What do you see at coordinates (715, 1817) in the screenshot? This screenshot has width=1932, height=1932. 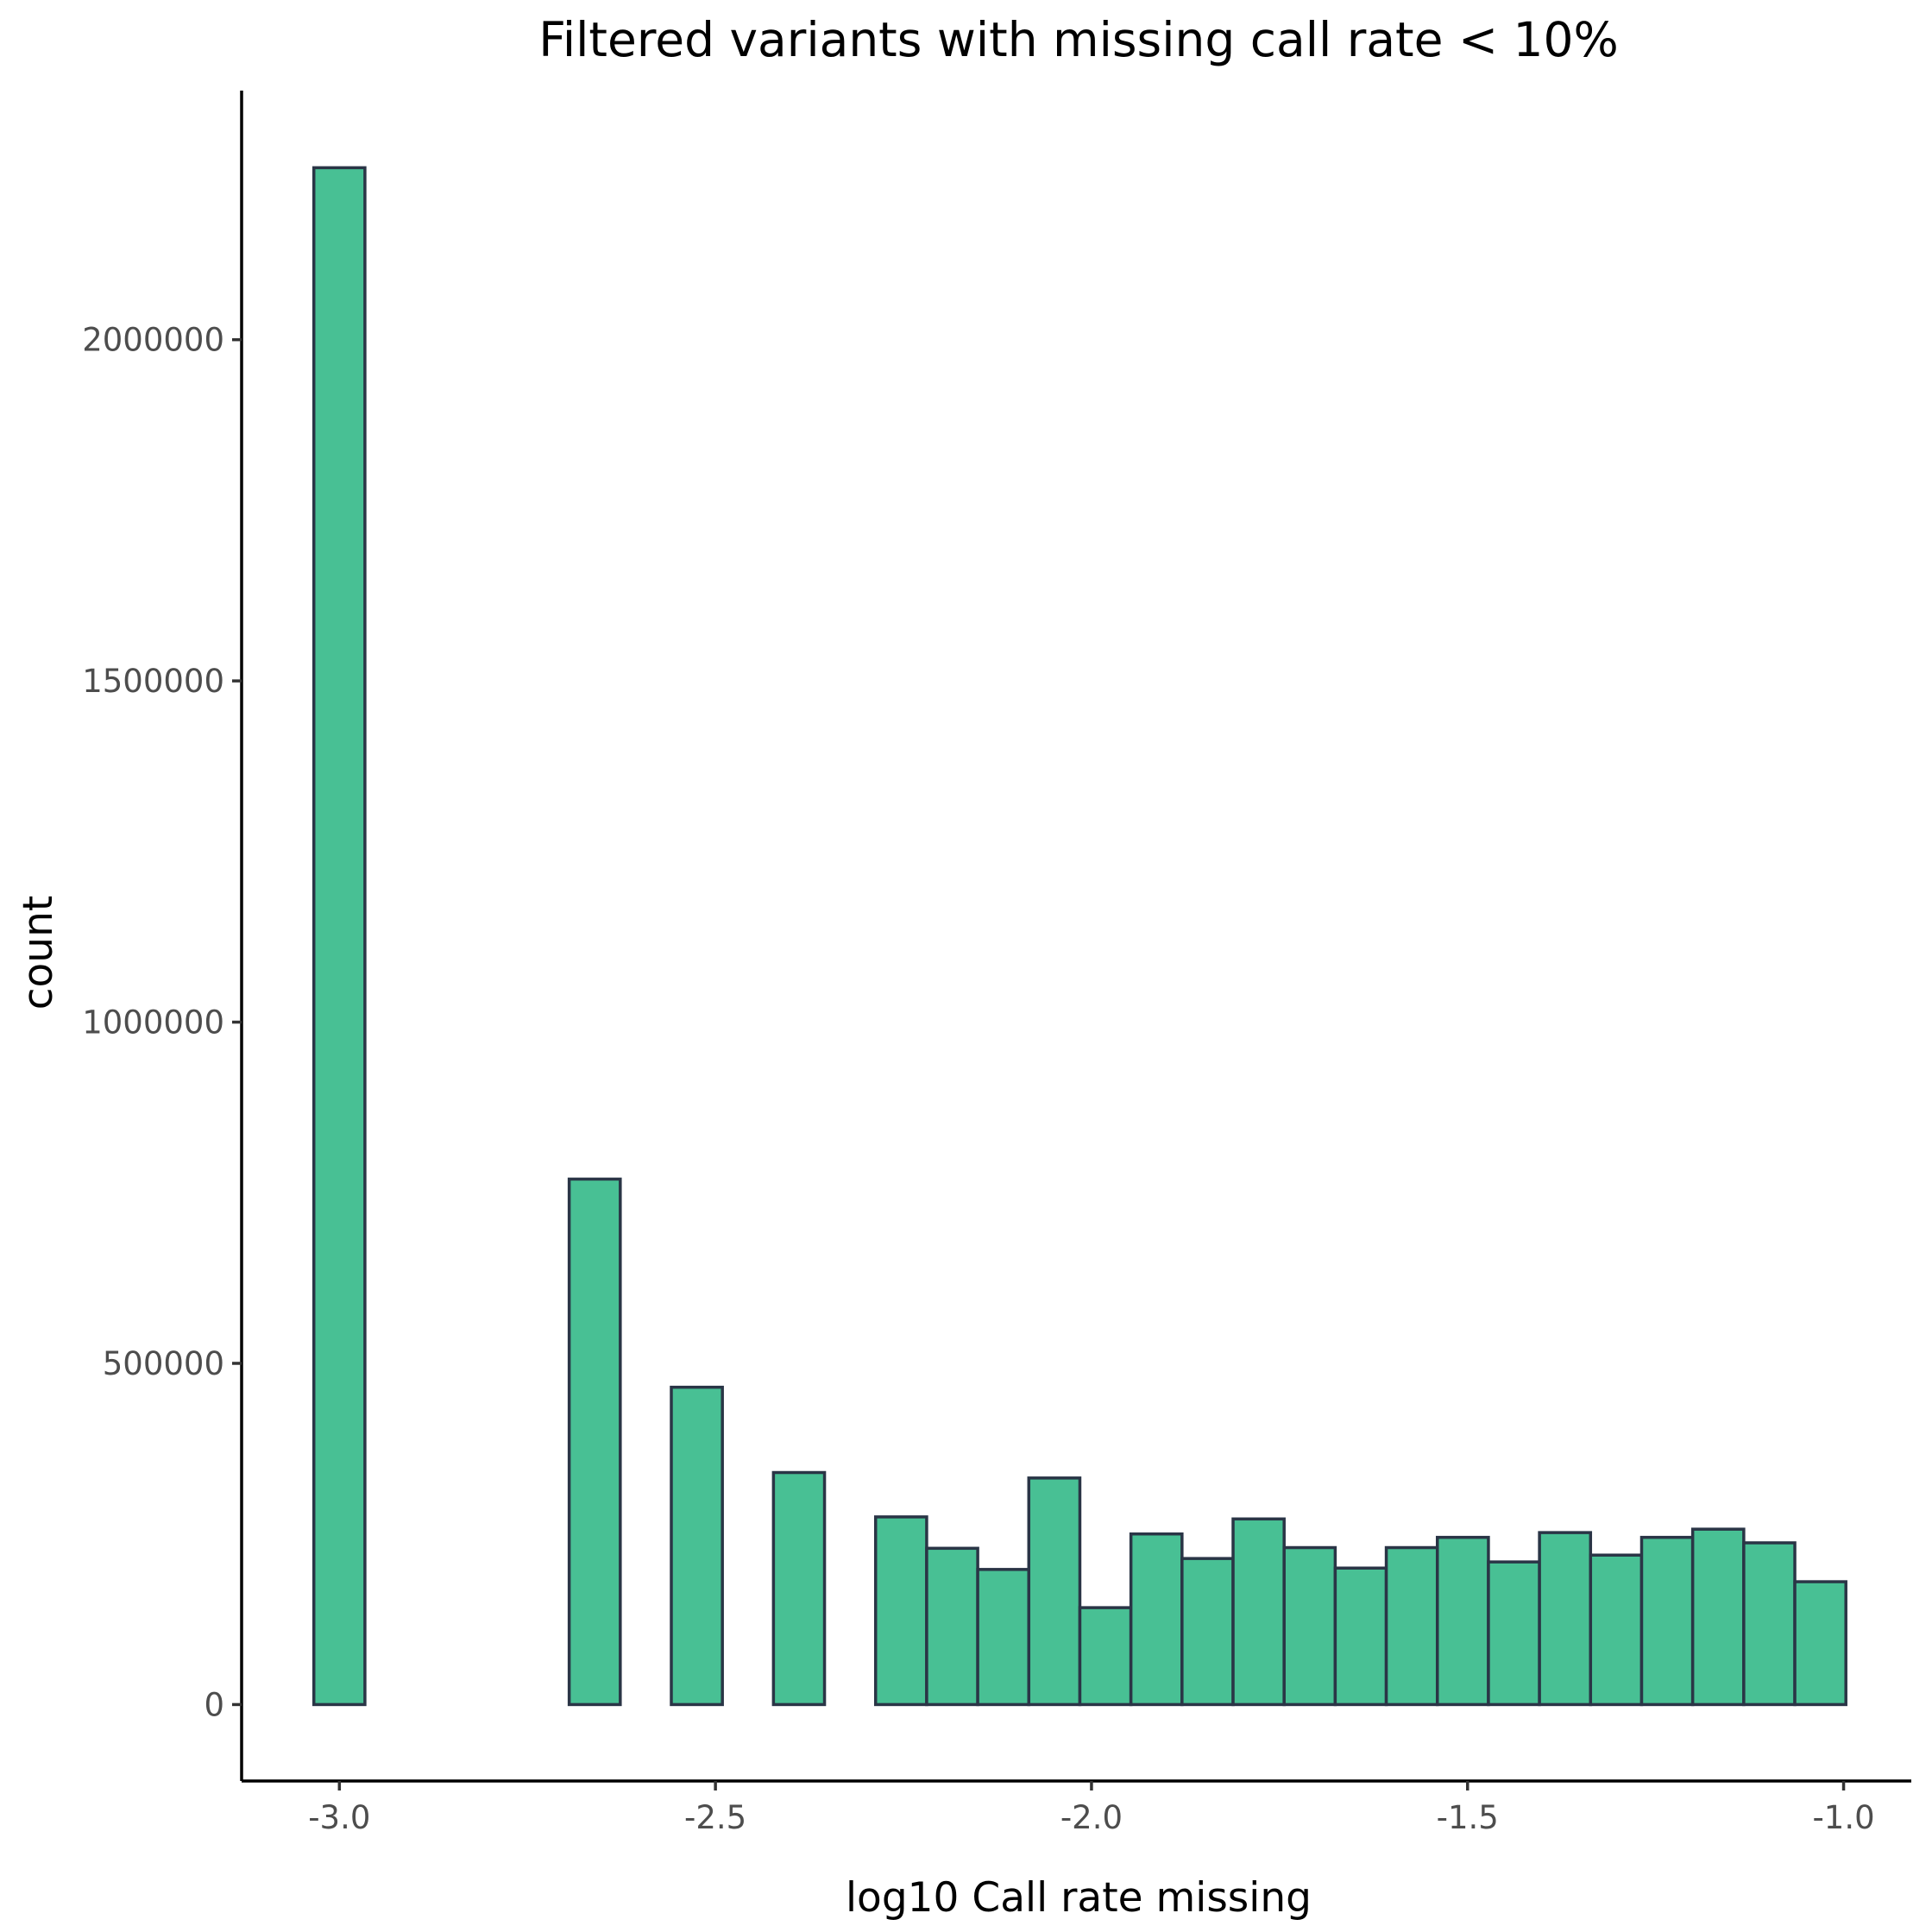 I see `x-tick-label: -2.5` at bounding box center [715, 1817].